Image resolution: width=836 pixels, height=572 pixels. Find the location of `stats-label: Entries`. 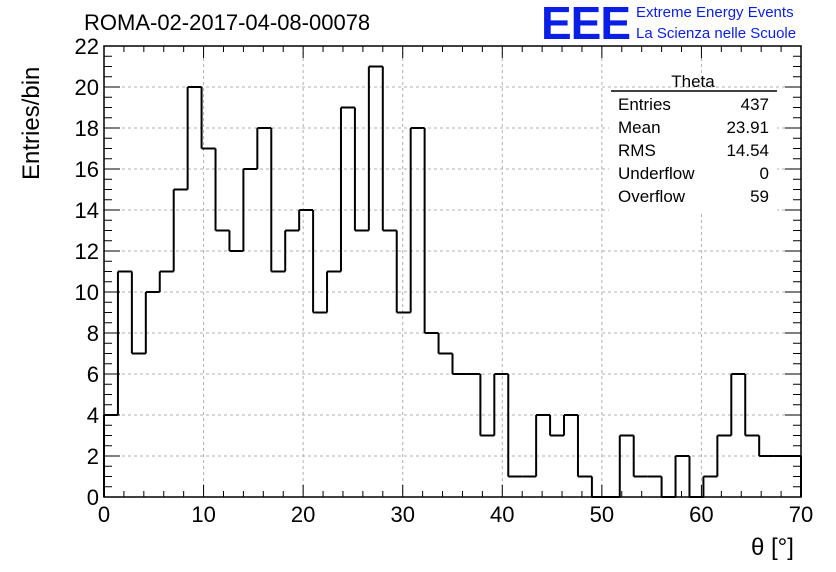

stats-label: Entries is located at coordinates (644, 104).